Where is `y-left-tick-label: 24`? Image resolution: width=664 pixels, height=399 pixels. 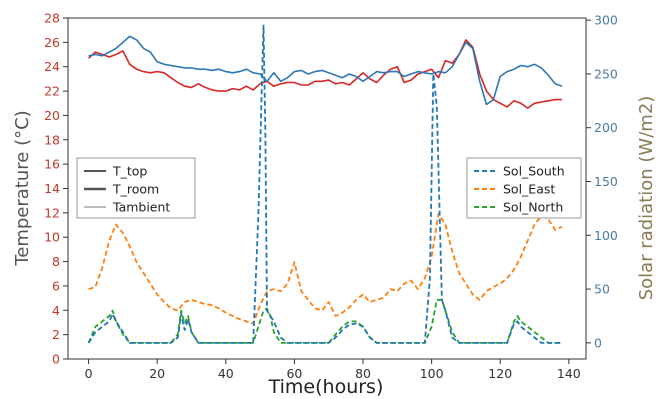 y-left-tick-label: 24 is located at coordinates (52, 66).